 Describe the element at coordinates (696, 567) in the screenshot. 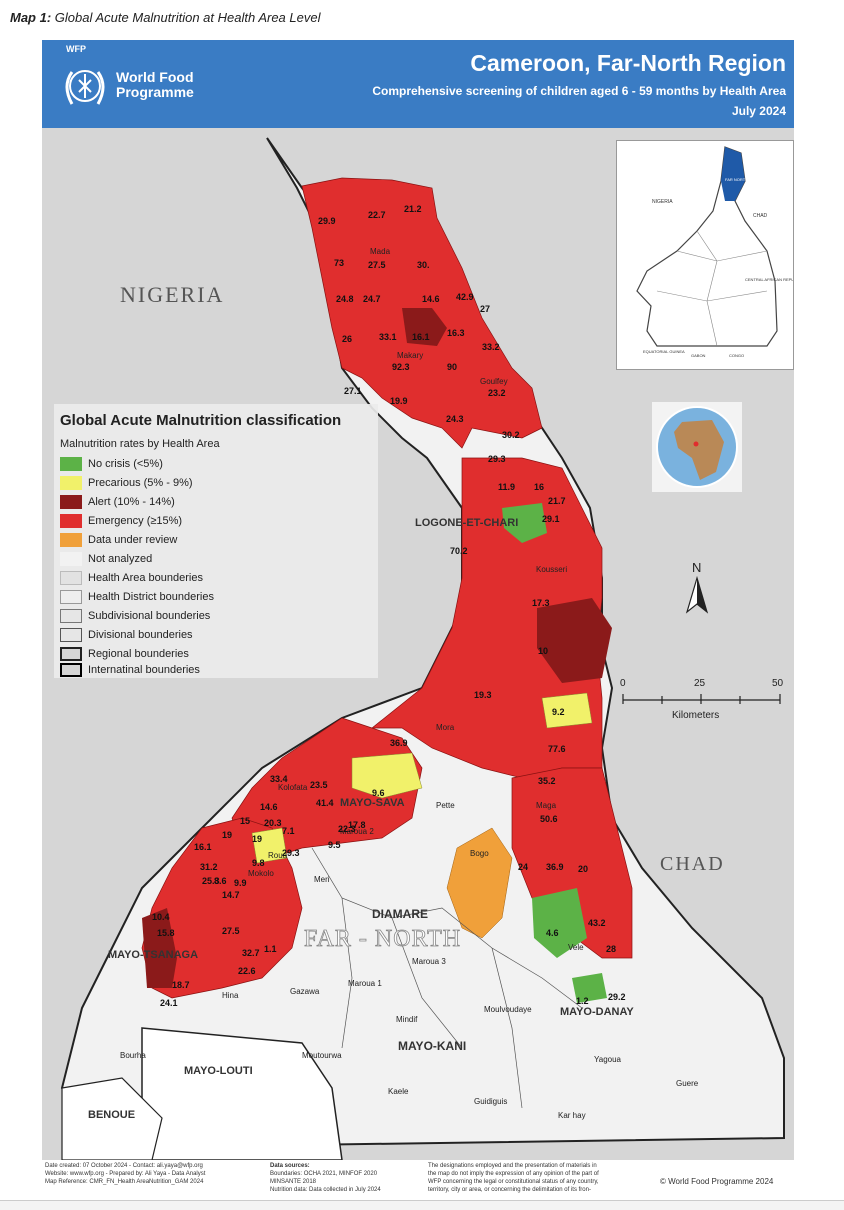

I see `north-label: N` at that location.